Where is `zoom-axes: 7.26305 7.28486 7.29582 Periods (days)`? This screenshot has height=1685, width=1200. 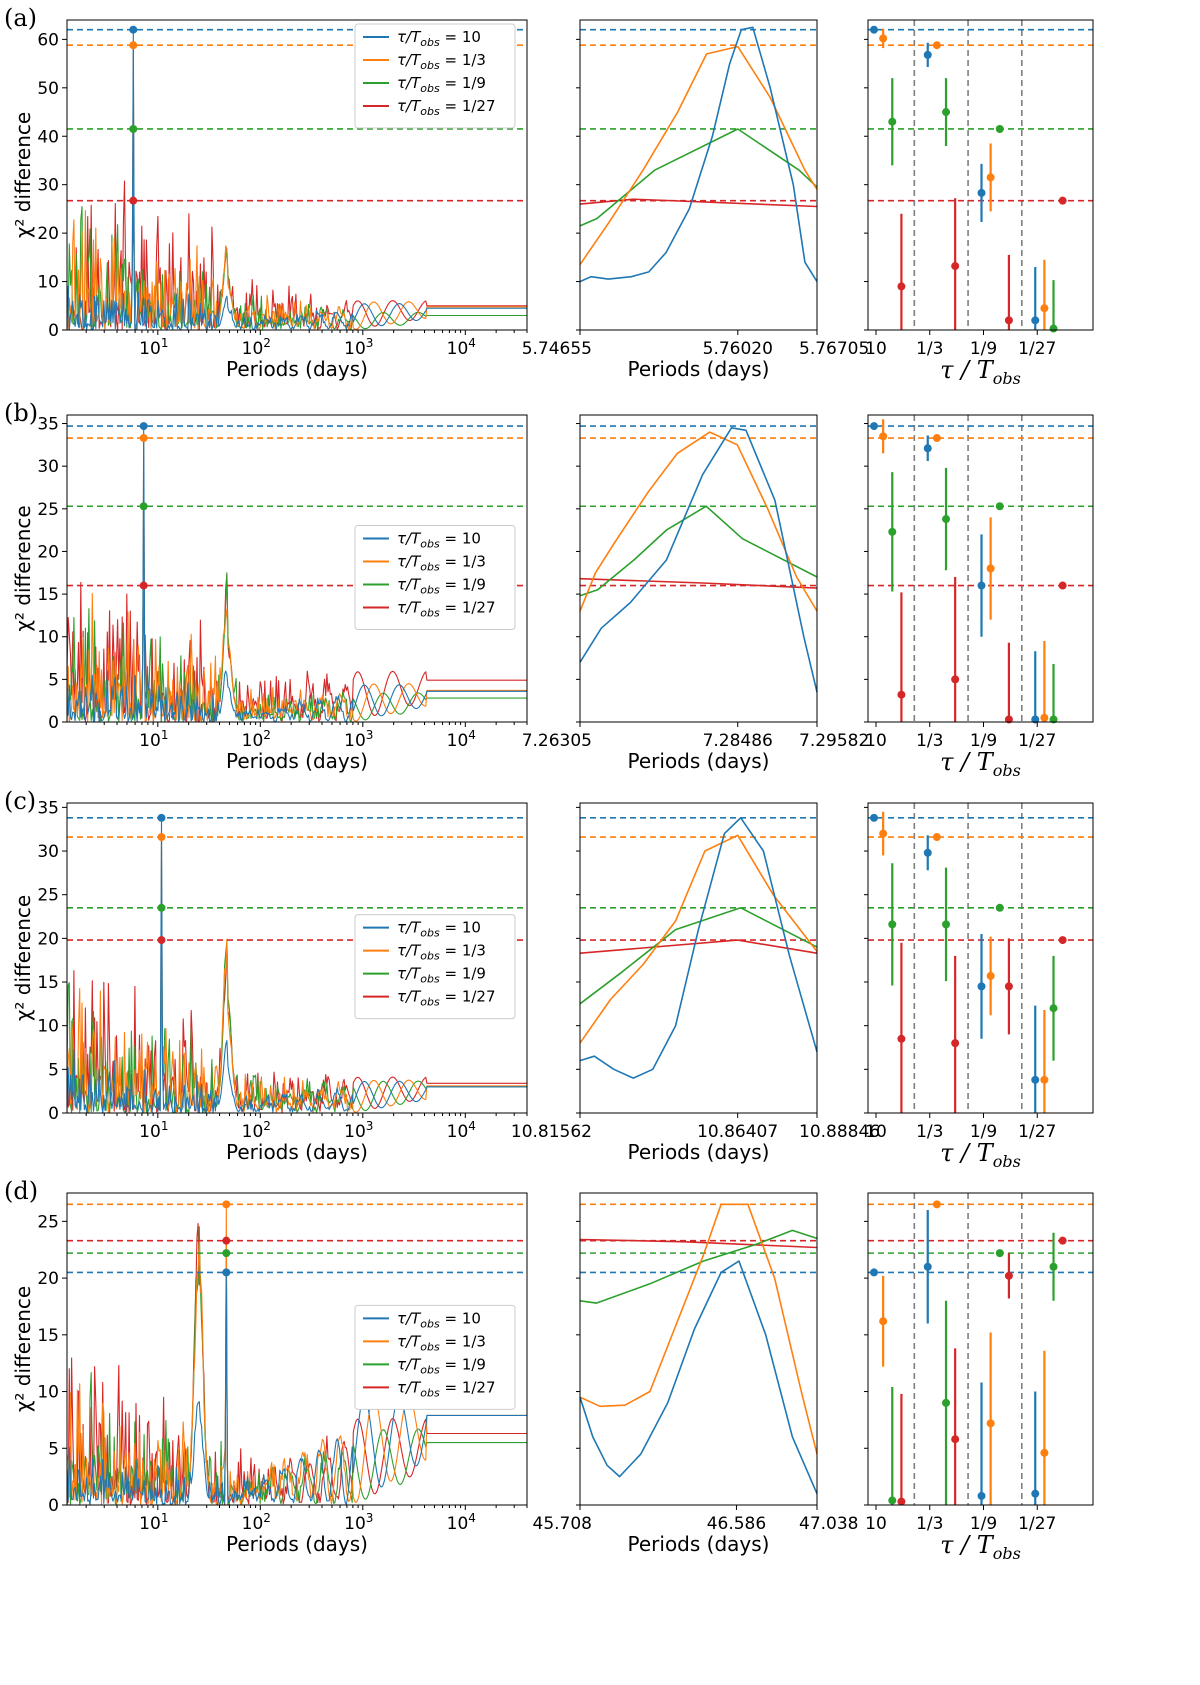 zoom-axes: 7.26305 7.28486 7.29582 Periods (days) is located at coordinates (695, 593).